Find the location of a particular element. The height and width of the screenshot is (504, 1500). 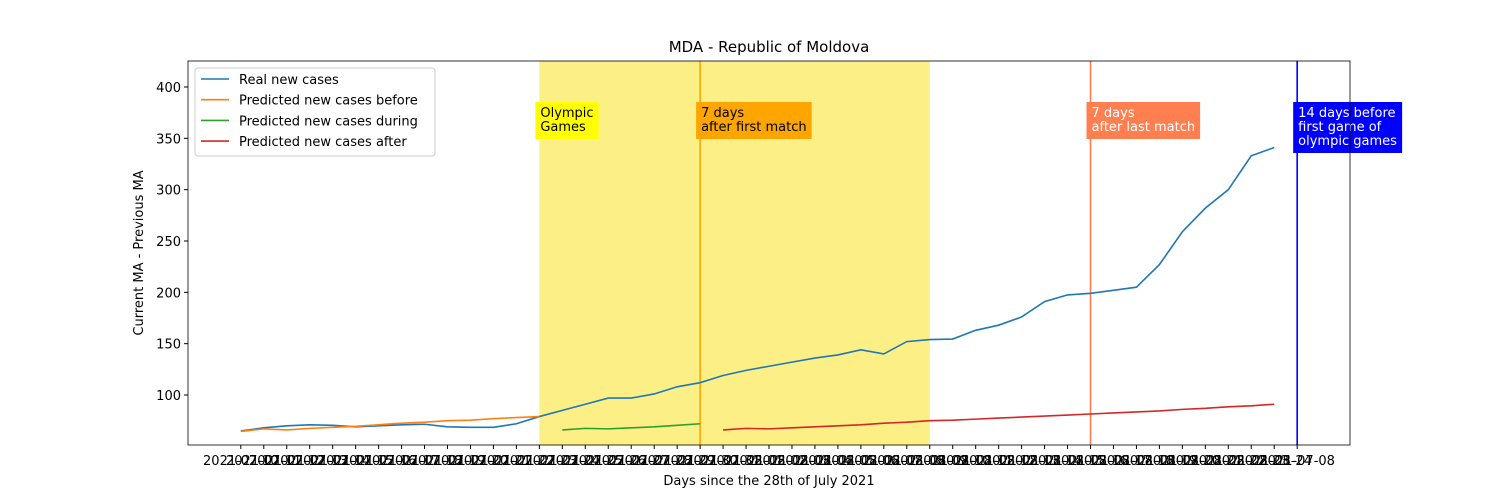

annotation-line: Olympic is located at coordinates (566, 113).